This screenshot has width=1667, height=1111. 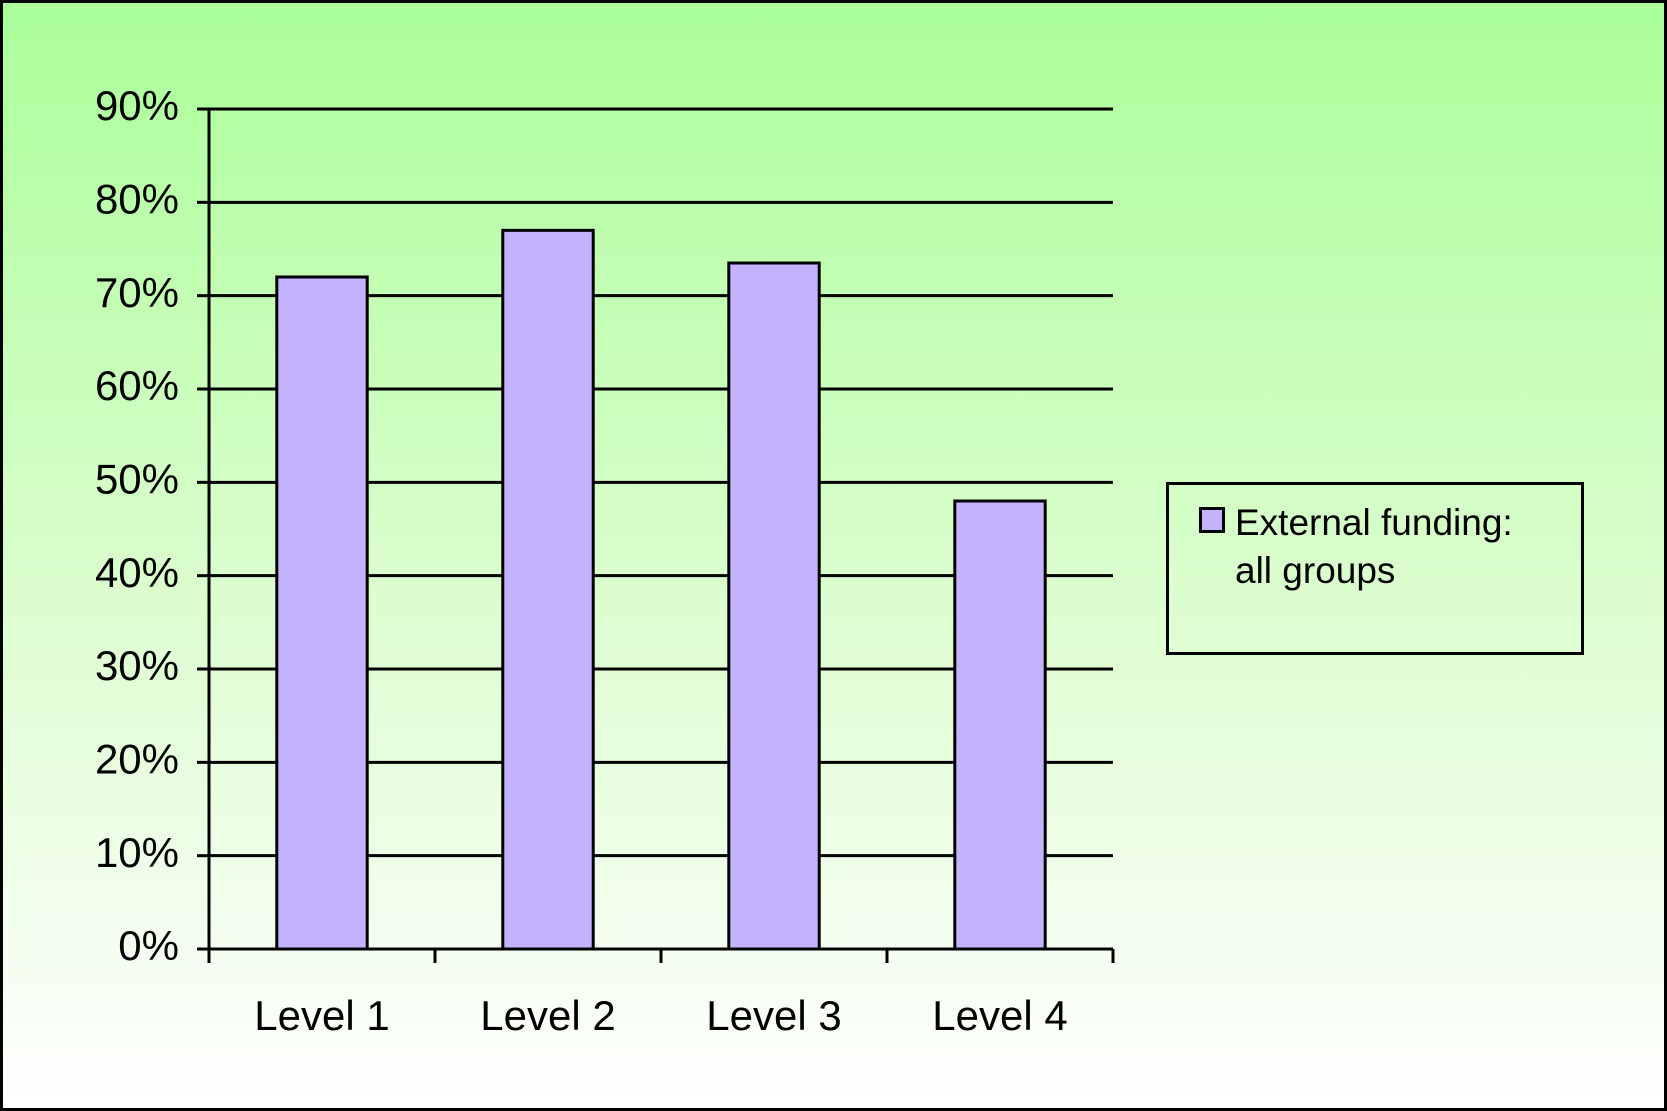 What do you see at coordinates (773, 1015) in the screenshot?
I see `x-tick-label: Level 3` at bounding box center [773, 1015].